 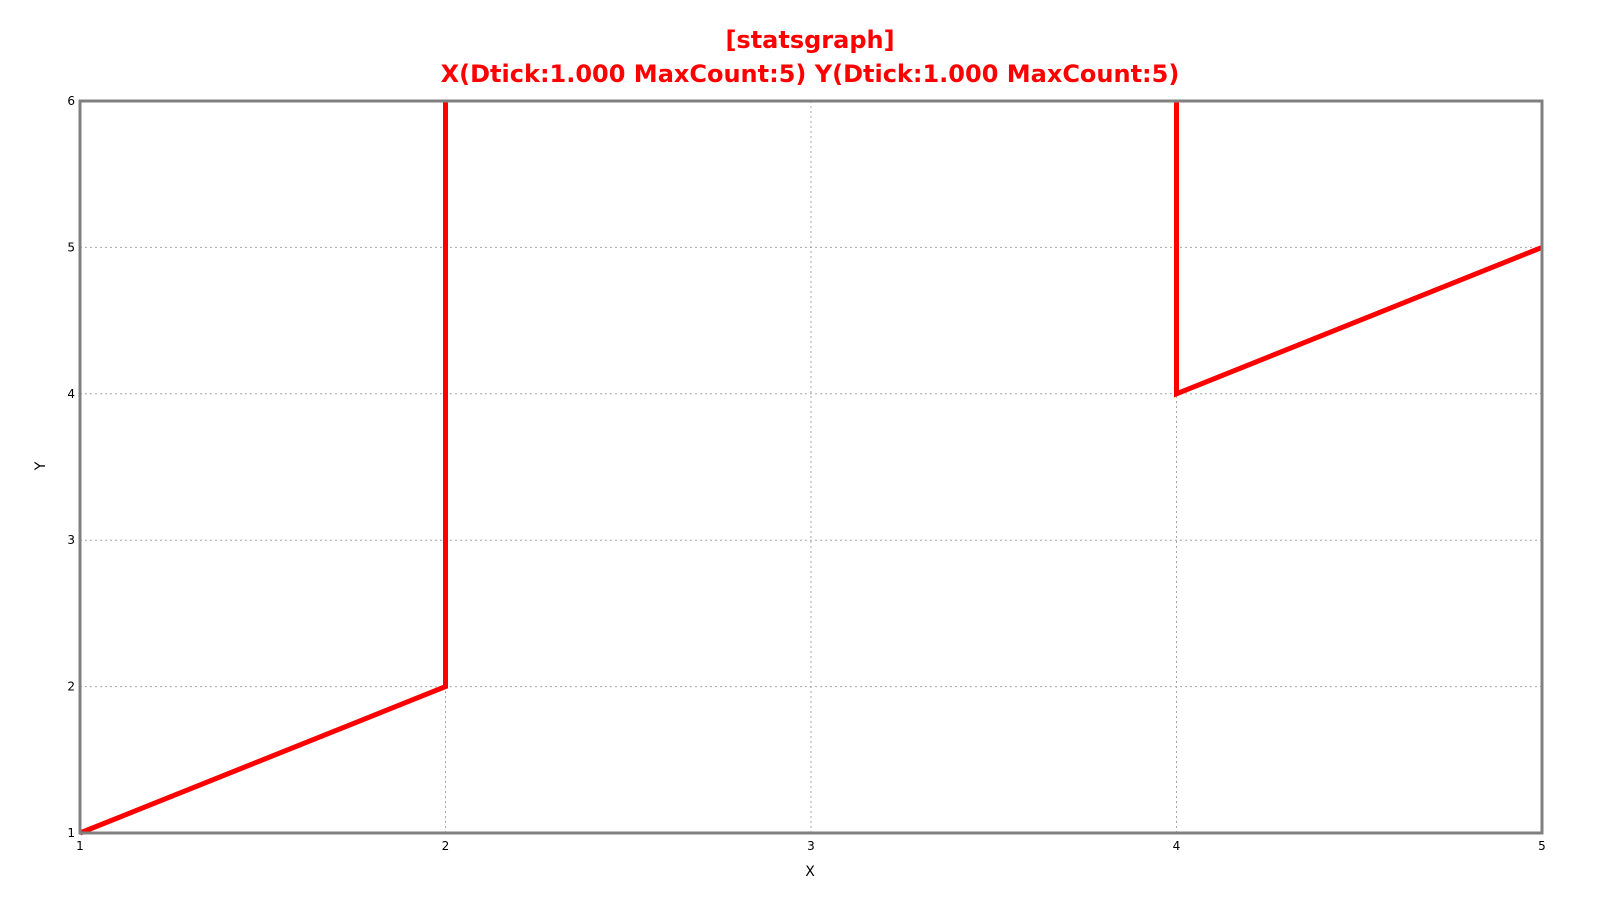 I want to click on x-tick-label: 3, so click(x=811, y=846).